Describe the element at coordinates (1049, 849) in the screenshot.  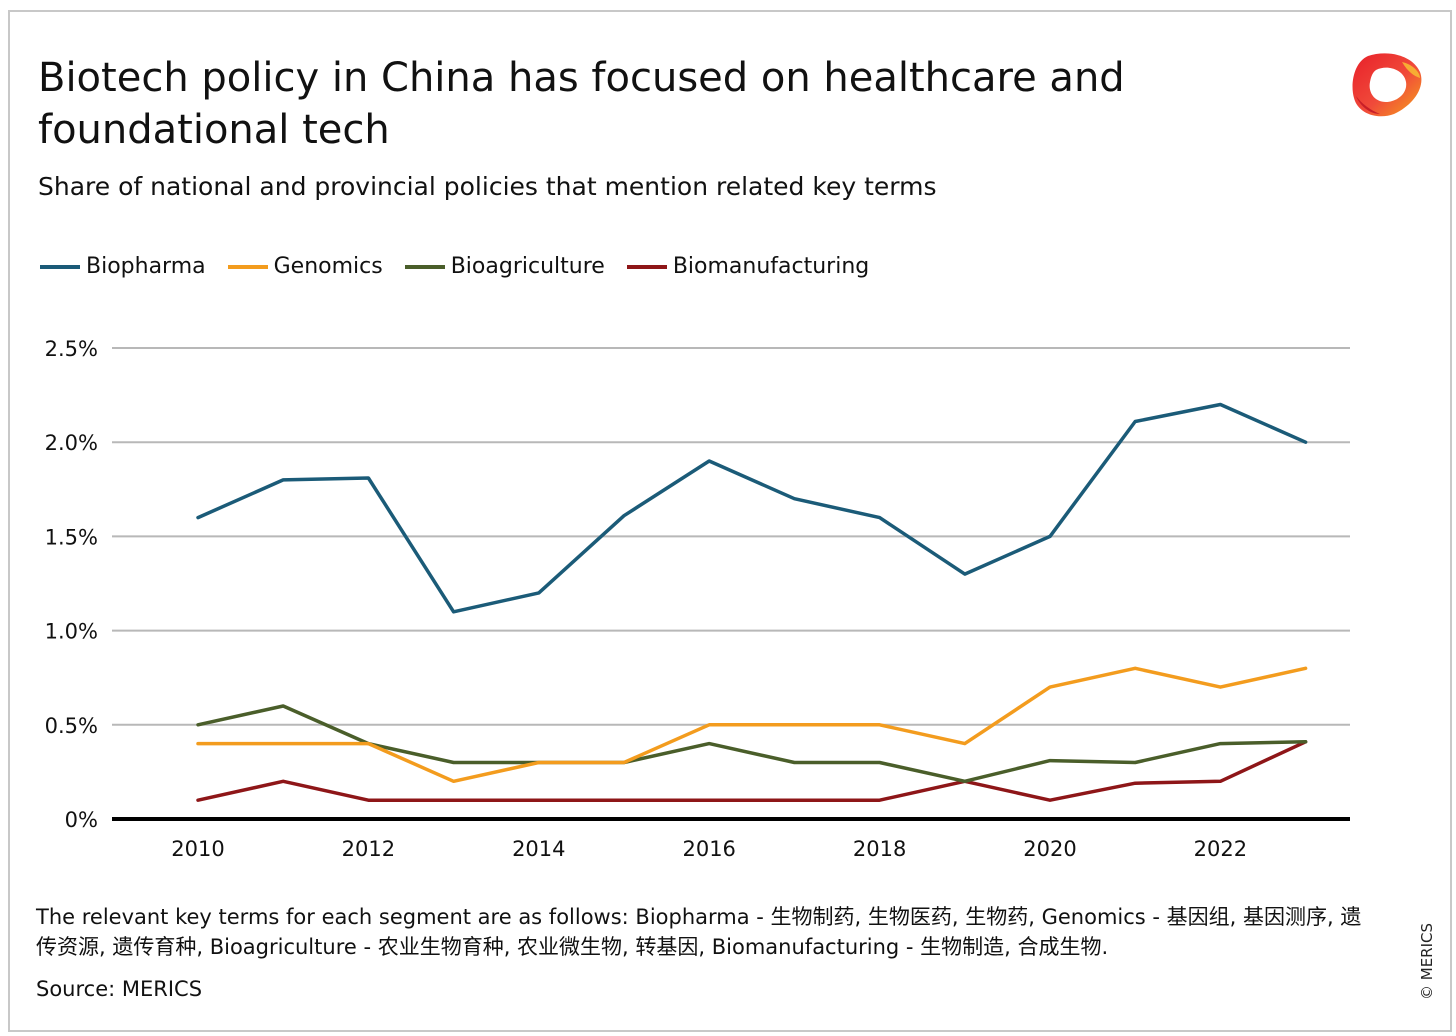
I see `x-tick-label: 2020` at that location.